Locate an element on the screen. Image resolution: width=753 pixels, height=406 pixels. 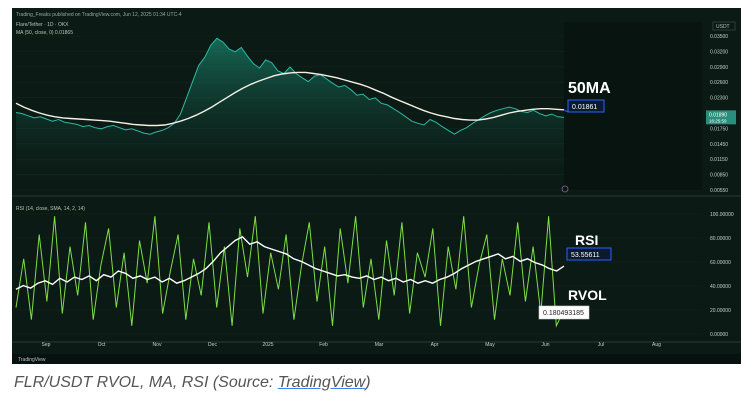
ma-value-label: 0.01861 is located at coordinates (584, 107).